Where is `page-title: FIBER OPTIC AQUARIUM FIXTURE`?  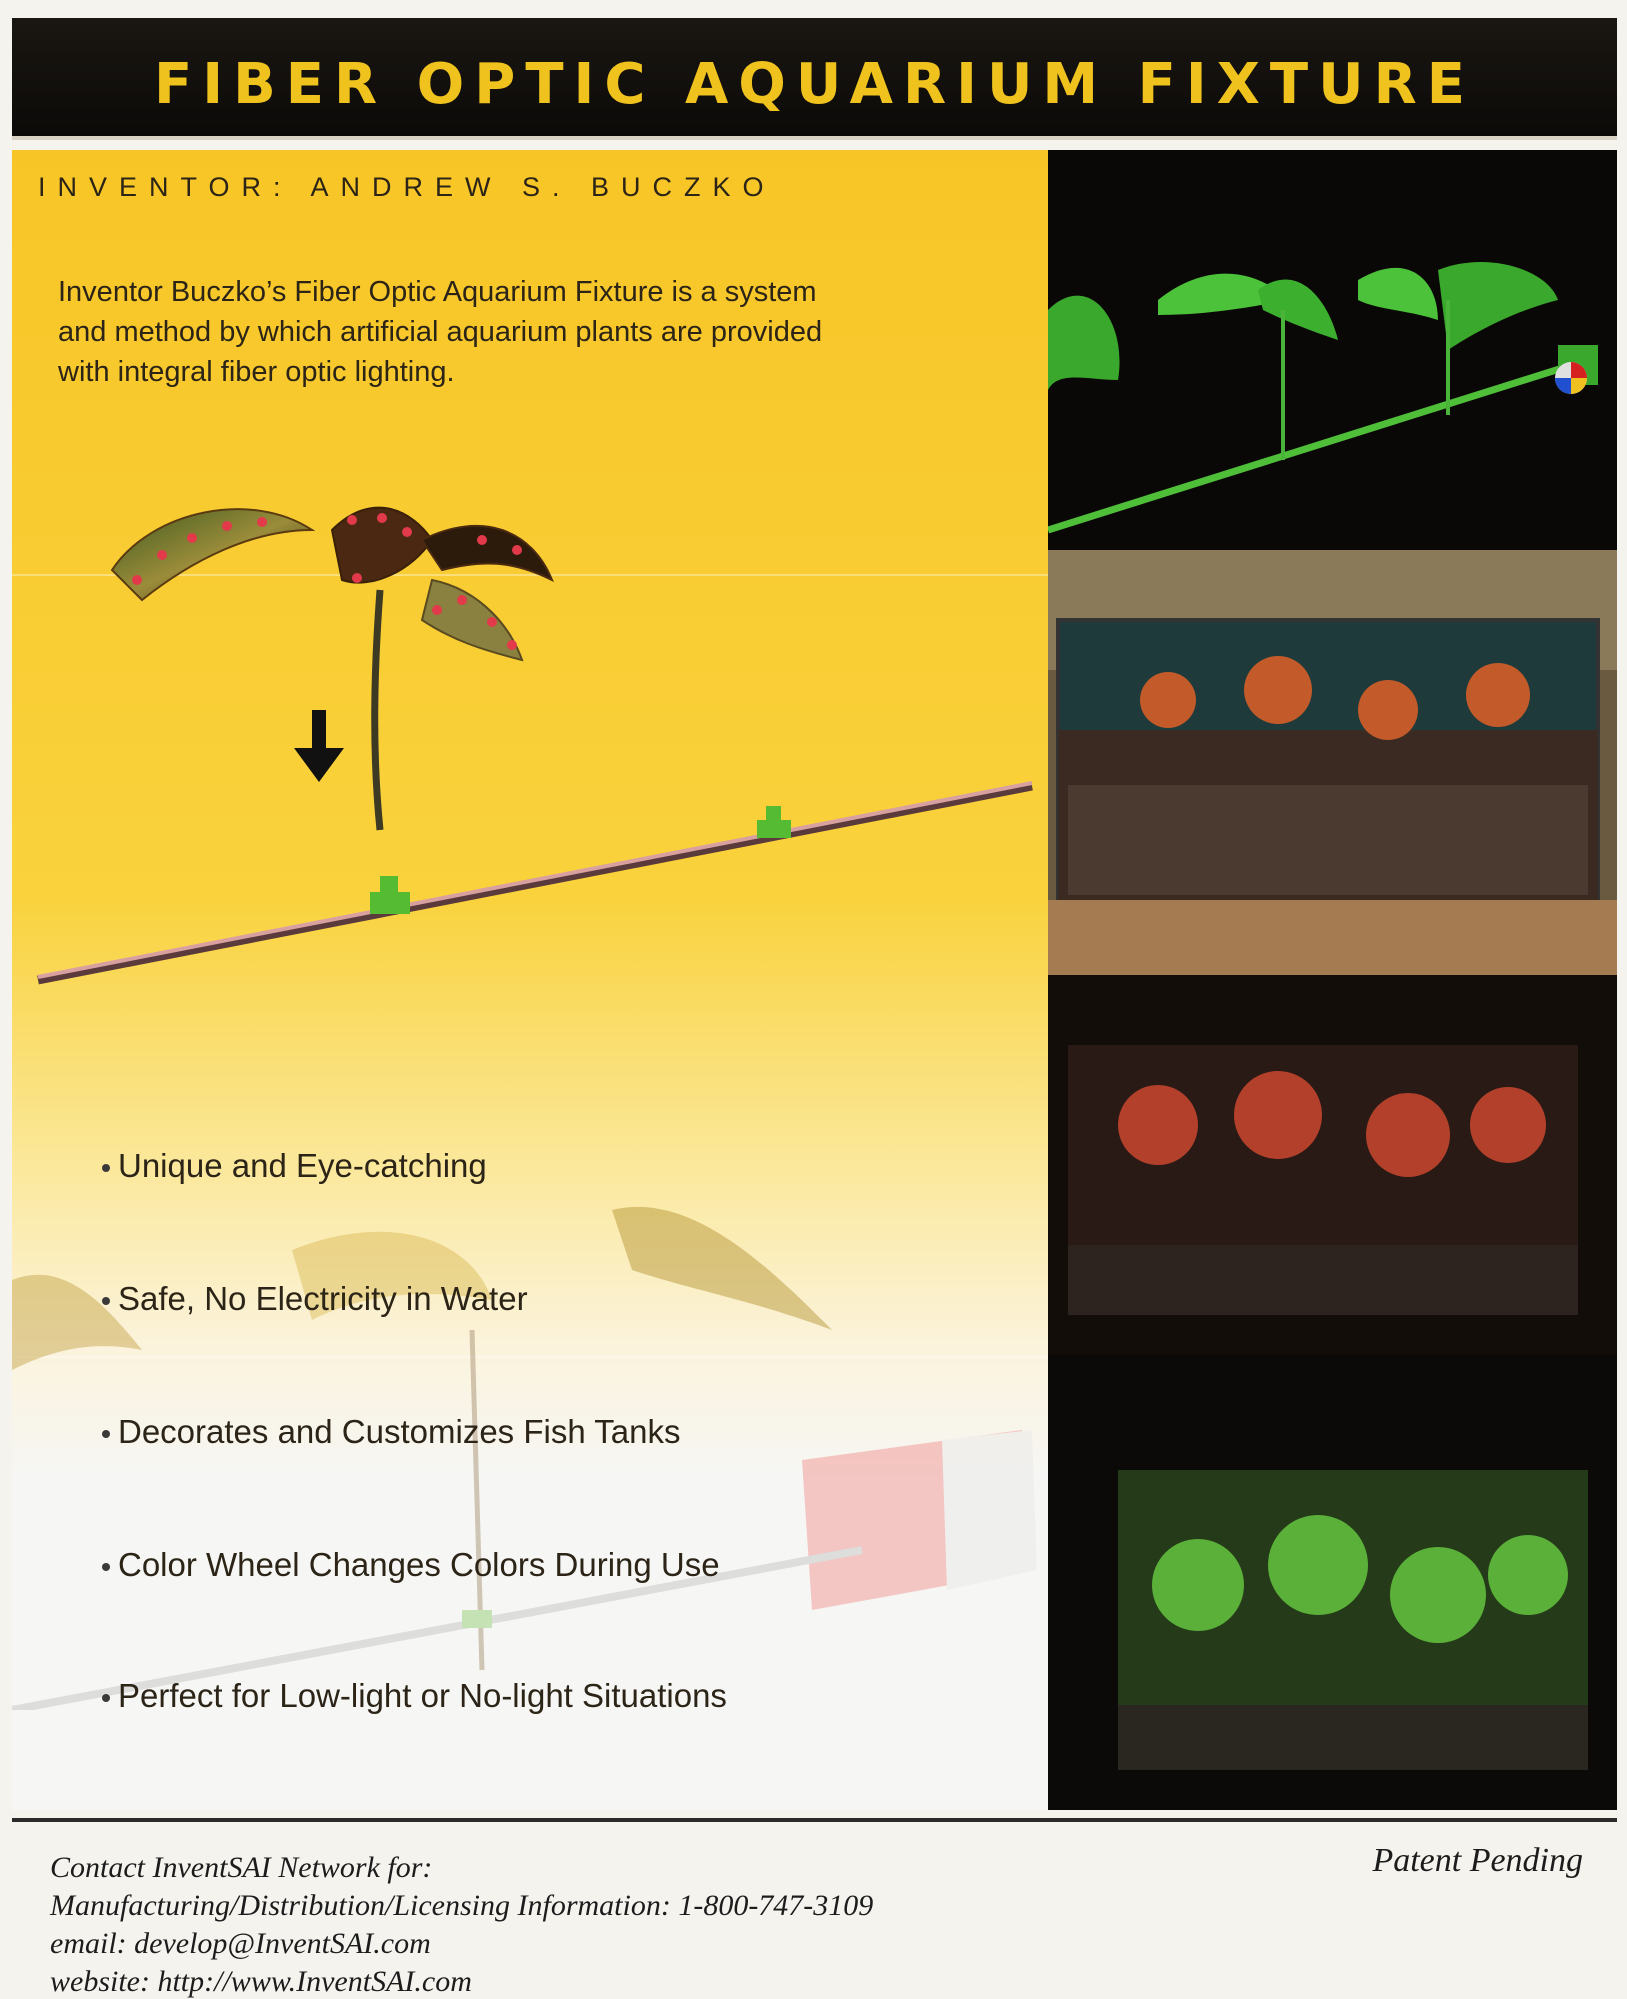 page-title: FIBER OPTIC AQUARIUM FIXTURE is located at coordinates (814, 84).